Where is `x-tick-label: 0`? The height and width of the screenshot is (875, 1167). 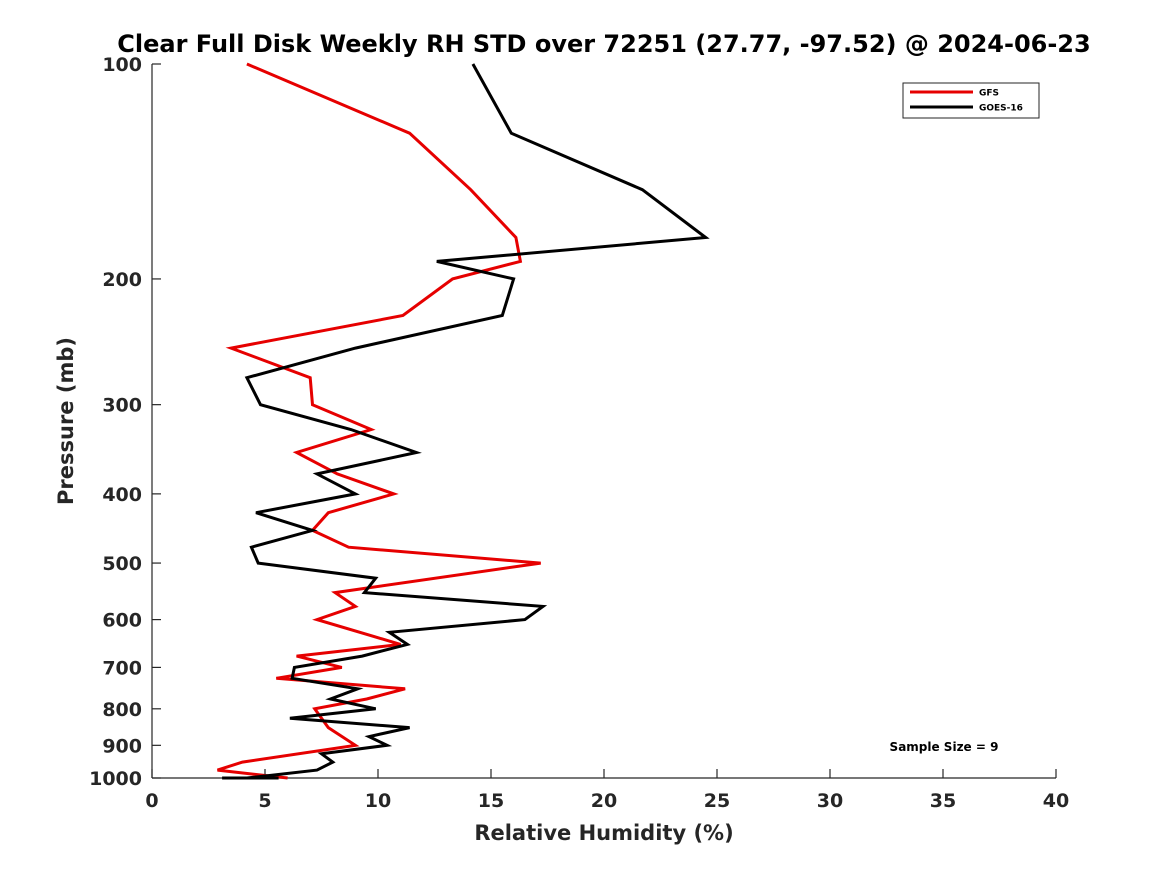 x-tick-label: 0 is located at coordinates (151, 801).